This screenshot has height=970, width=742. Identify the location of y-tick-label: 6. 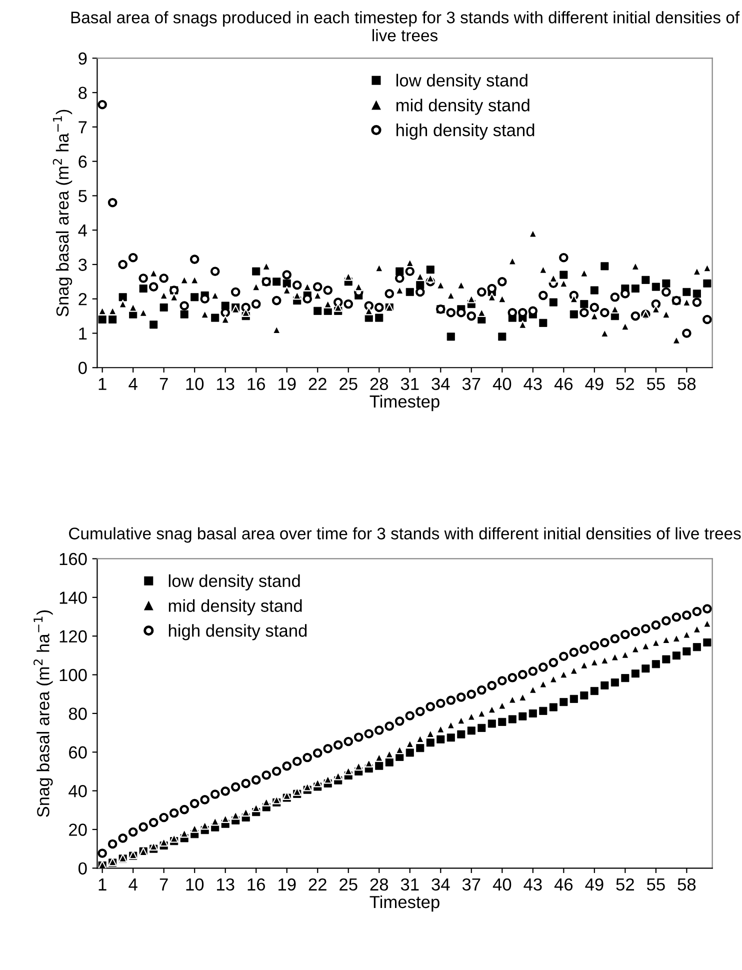
(82, 162).